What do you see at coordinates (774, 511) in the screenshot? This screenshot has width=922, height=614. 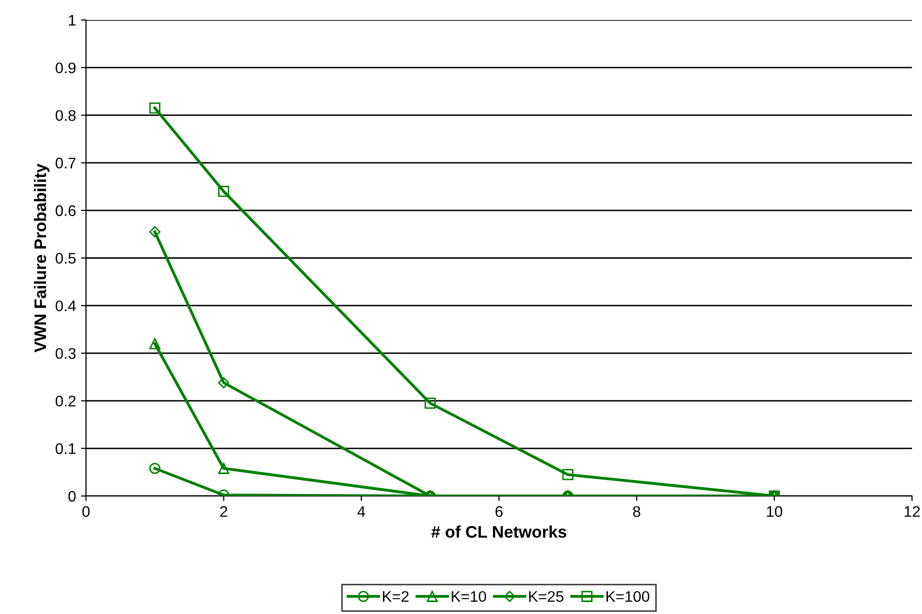 I see `x-tick-label: 10` at bounding box center [774, 511].